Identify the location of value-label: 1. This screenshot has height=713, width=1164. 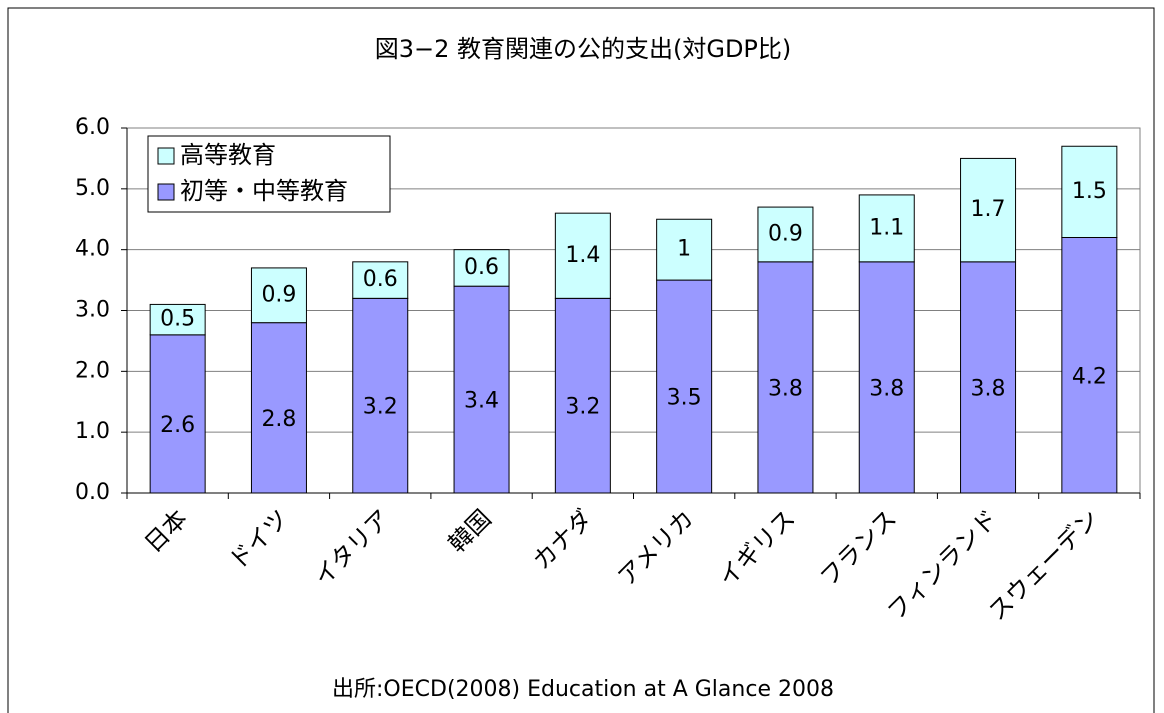
(684, 249).